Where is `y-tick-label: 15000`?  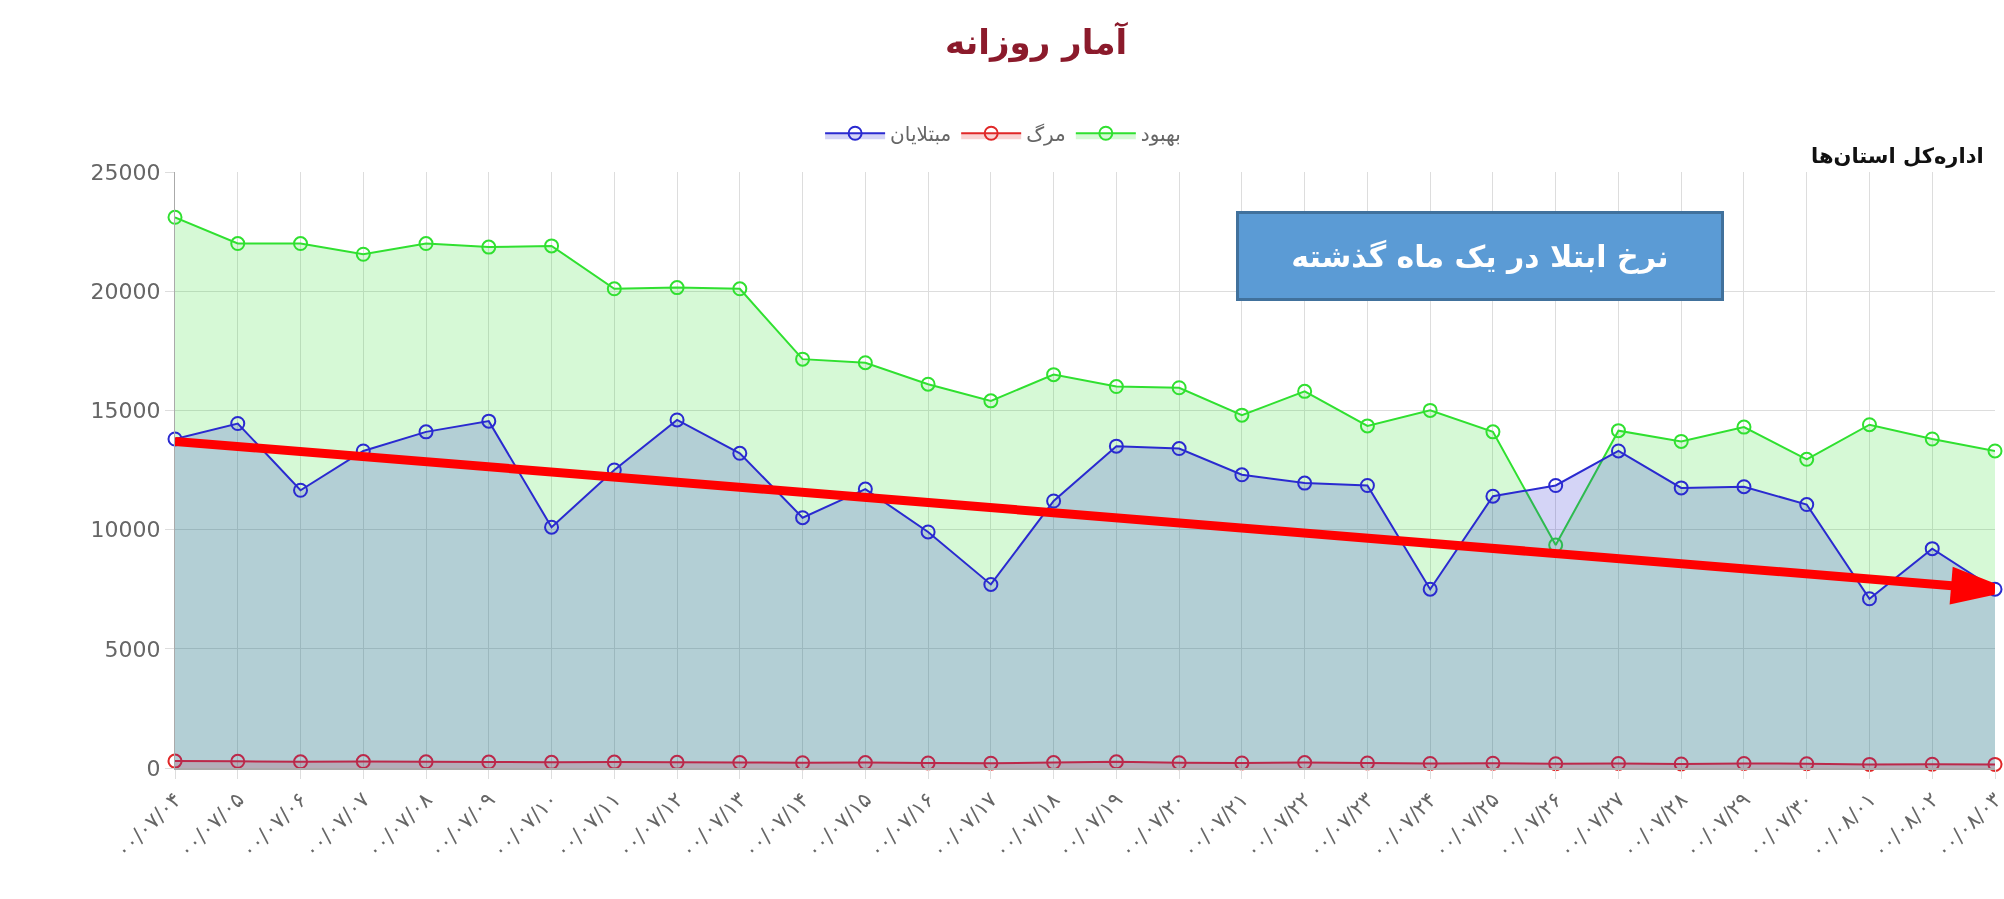 y-tick-label: 15000 is located at coordinates (125, 411).